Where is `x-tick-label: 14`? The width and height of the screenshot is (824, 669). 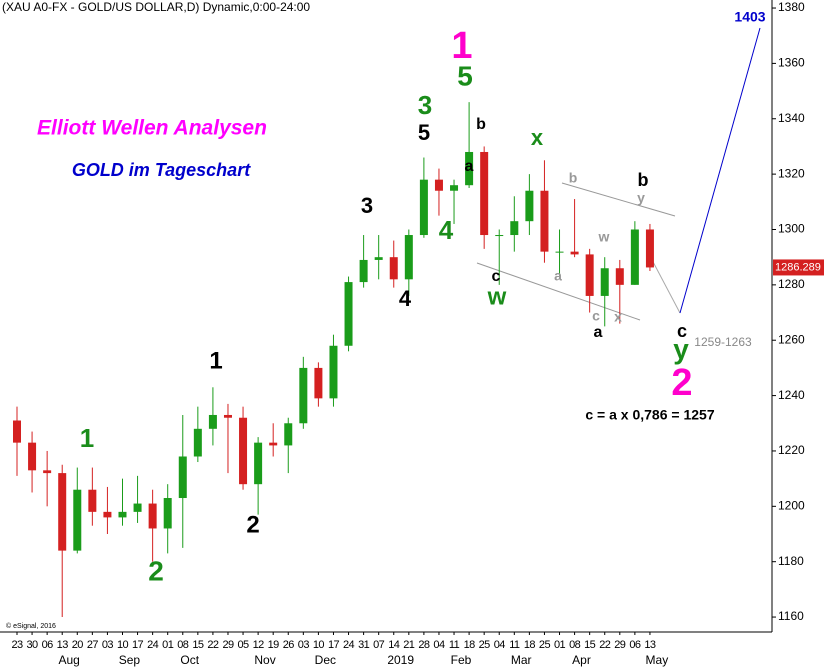 x-tick-label: 14 is located at coordinates (394, 645).